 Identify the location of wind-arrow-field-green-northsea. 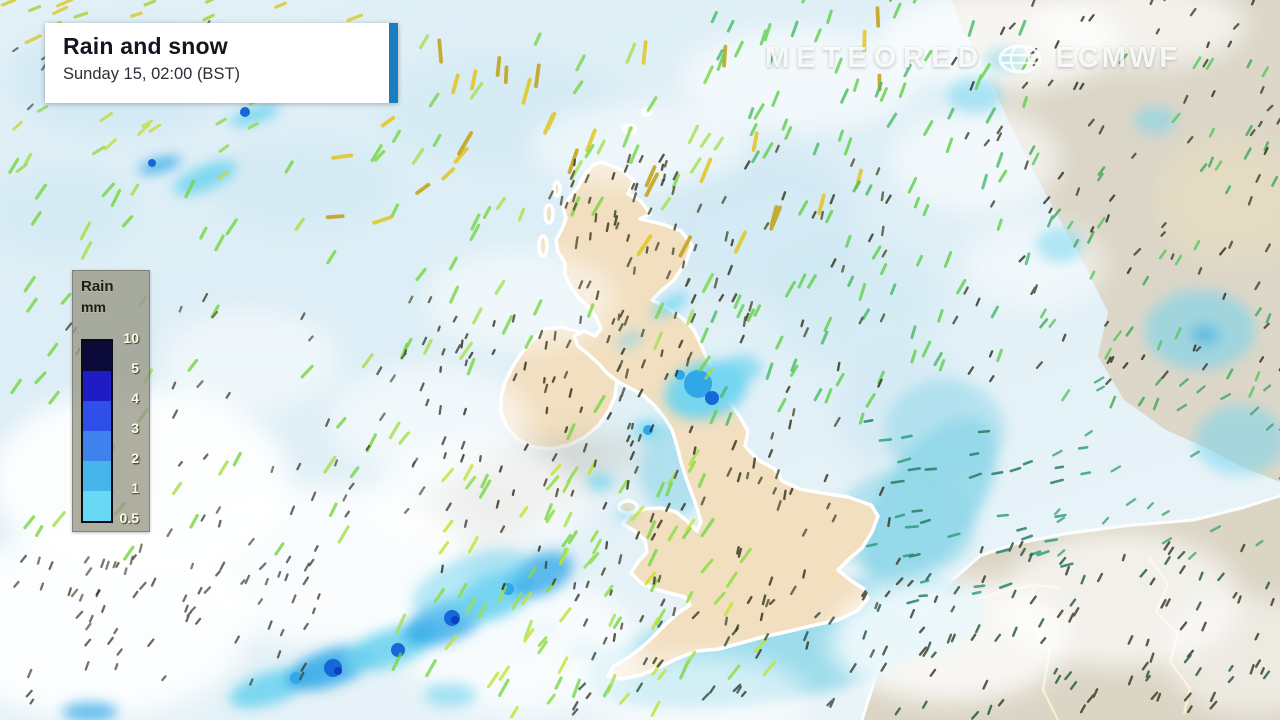
(870, 213).